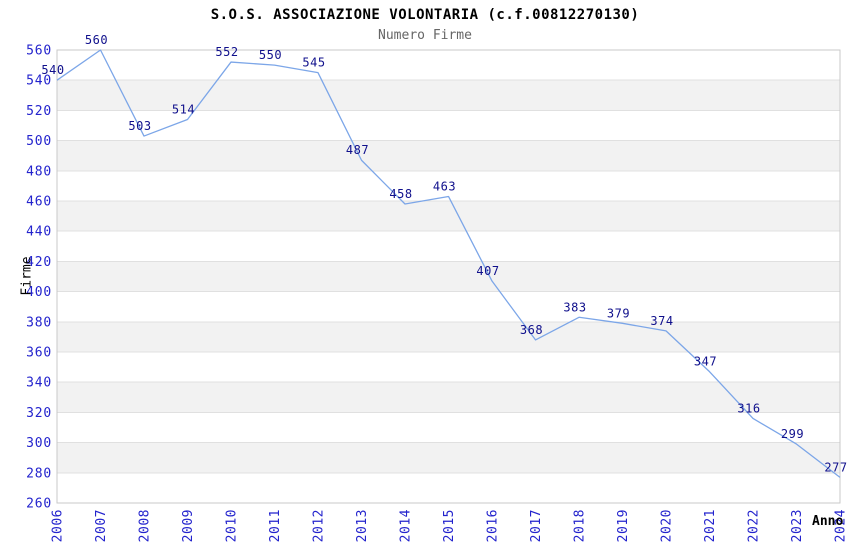 This screenshot has width=850, height=550. What do you see at coordinates (58, 525) in the screenshot?
I see `x-tick-label: 2006` at bounding box center [58, 525].